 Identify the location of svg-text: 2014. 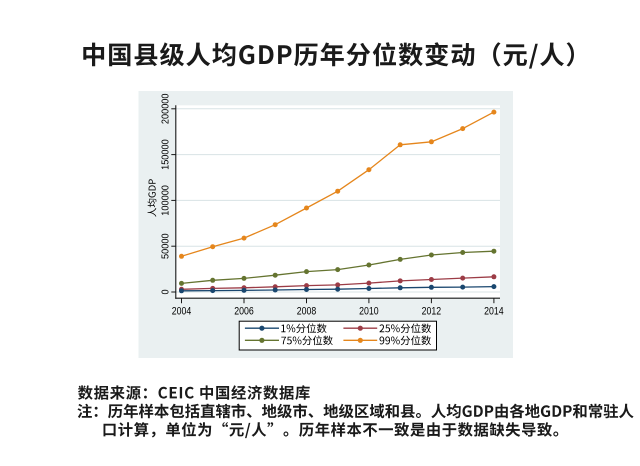
(494, 311).